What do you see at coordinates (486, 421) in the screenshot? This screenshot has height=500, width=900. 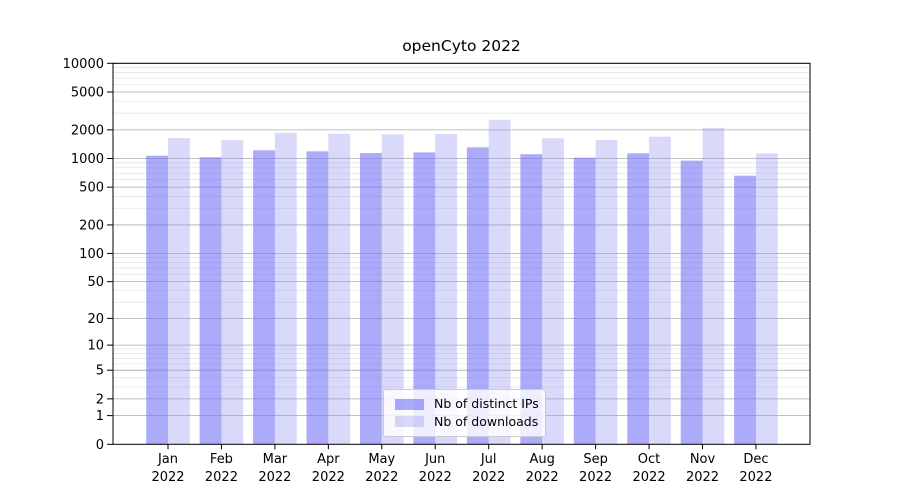 I see `legend-label-downloads: Nb of downloads` at bounding box center [486, 421].